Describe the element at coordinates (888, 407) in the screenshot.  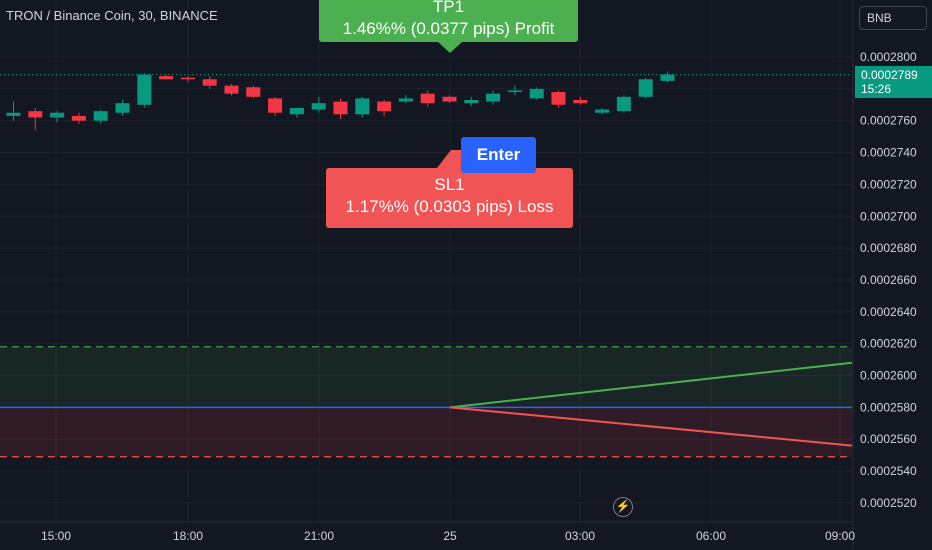
I see `price-tick-label: 0.0002580` at that location.